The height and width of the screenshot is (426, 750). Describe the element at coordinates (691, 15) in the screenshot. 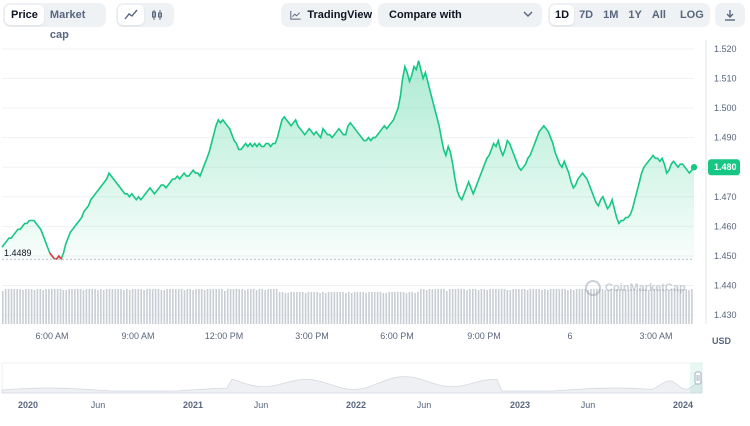

I see `log-scale-toggle: LOG` at that location.